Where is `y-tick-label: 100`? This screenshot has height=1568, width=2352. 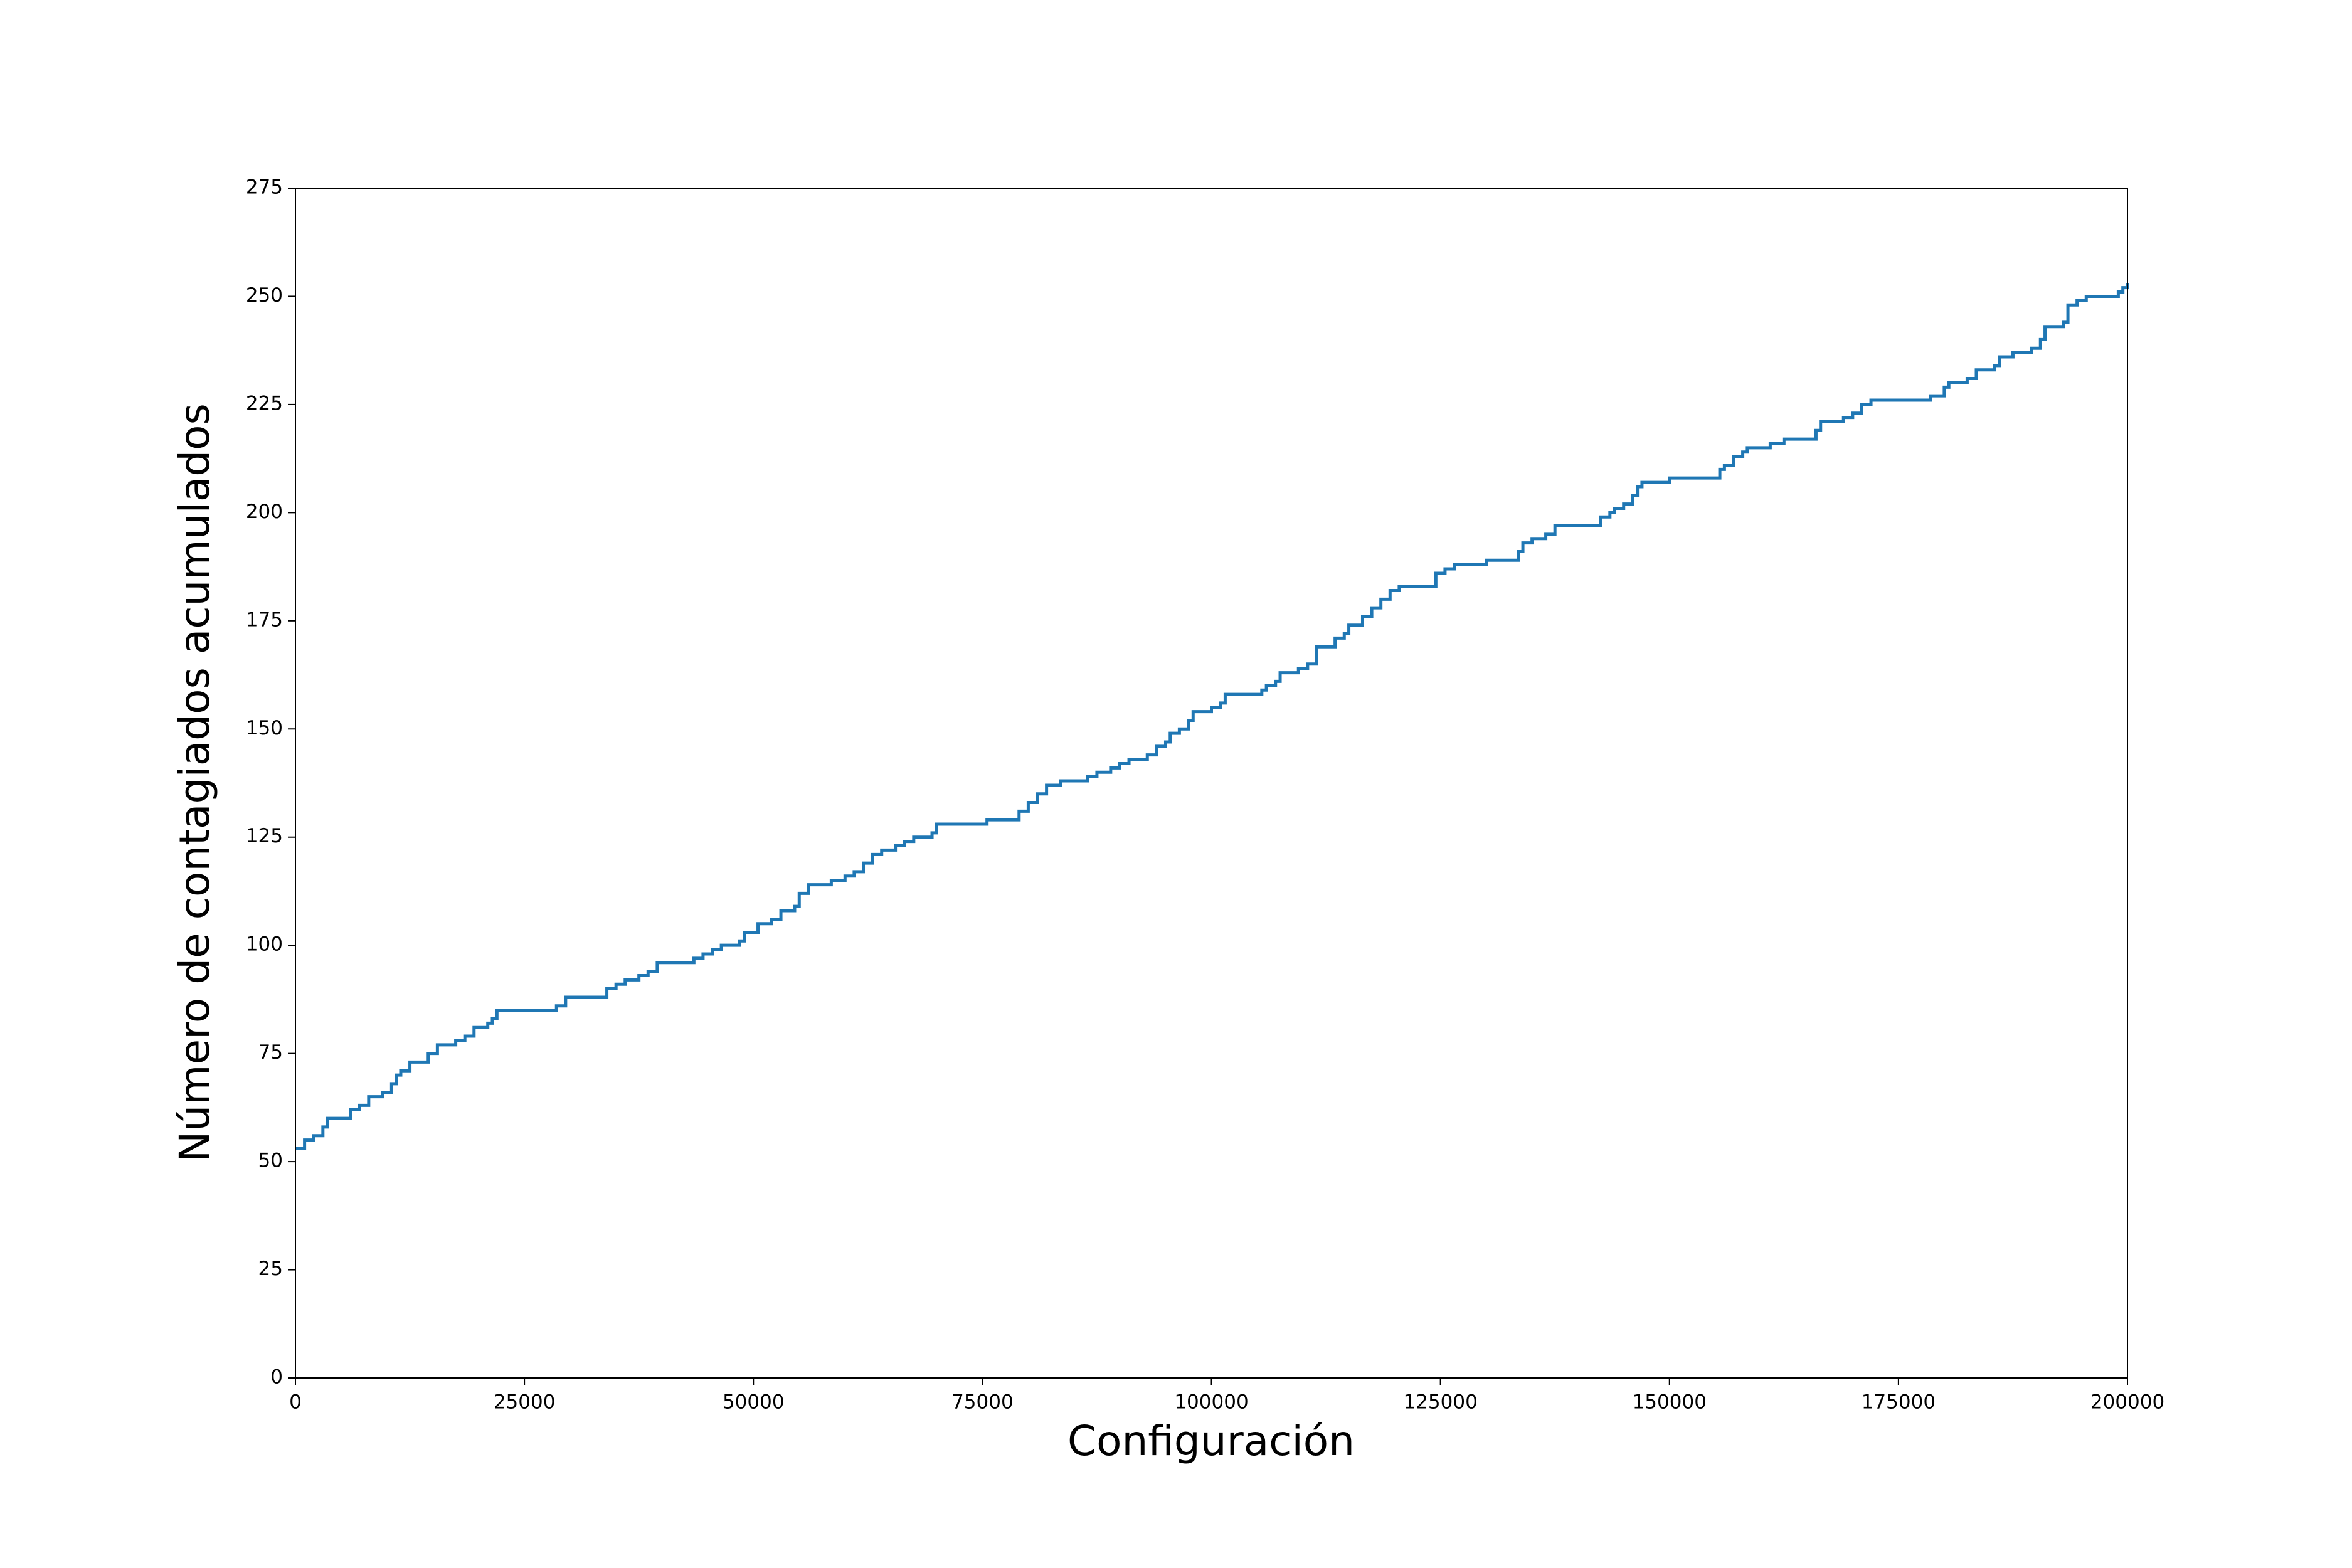 y-tick-label: 100 is located at coordinates (264, 944).